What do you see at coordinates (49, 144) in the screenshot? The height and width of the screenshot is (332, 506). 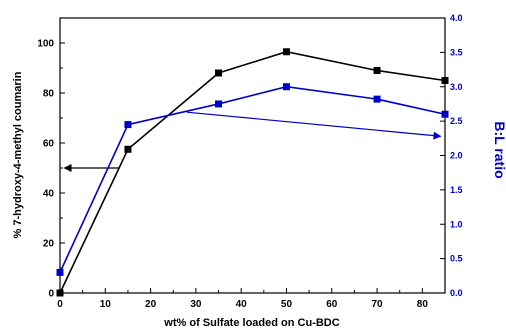 I see `y-left-tick-label: 60` at bounding box center [49, 144].